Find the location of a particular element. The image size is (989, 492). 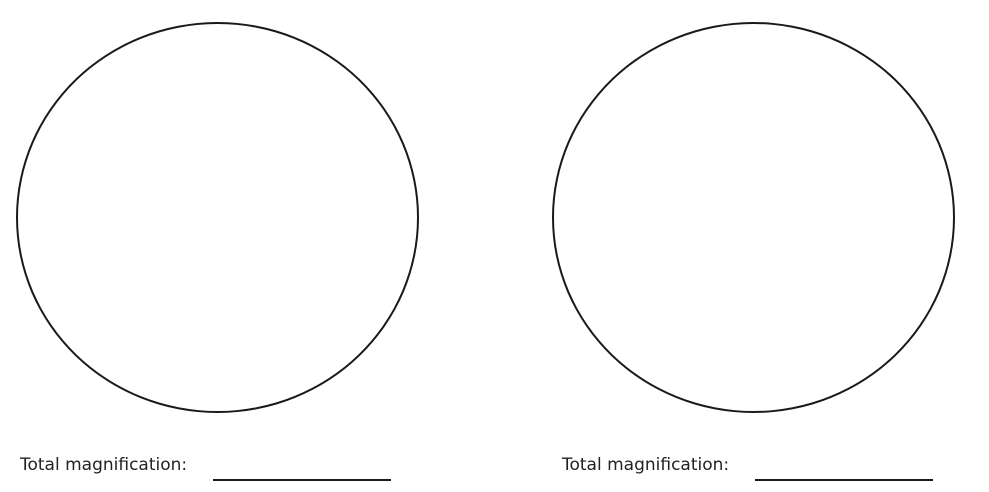

magnification-blank-left is located at coordinates (302, 480).